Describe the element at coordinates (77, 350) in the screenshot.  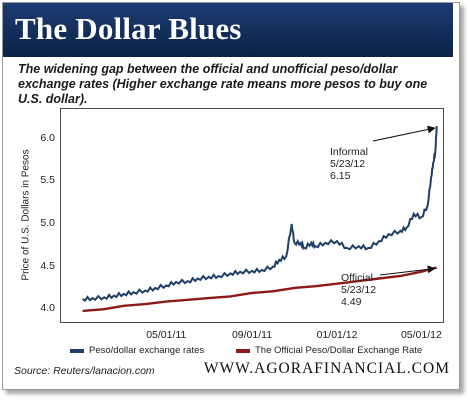
I see `legend-swatch-informal` at that location.